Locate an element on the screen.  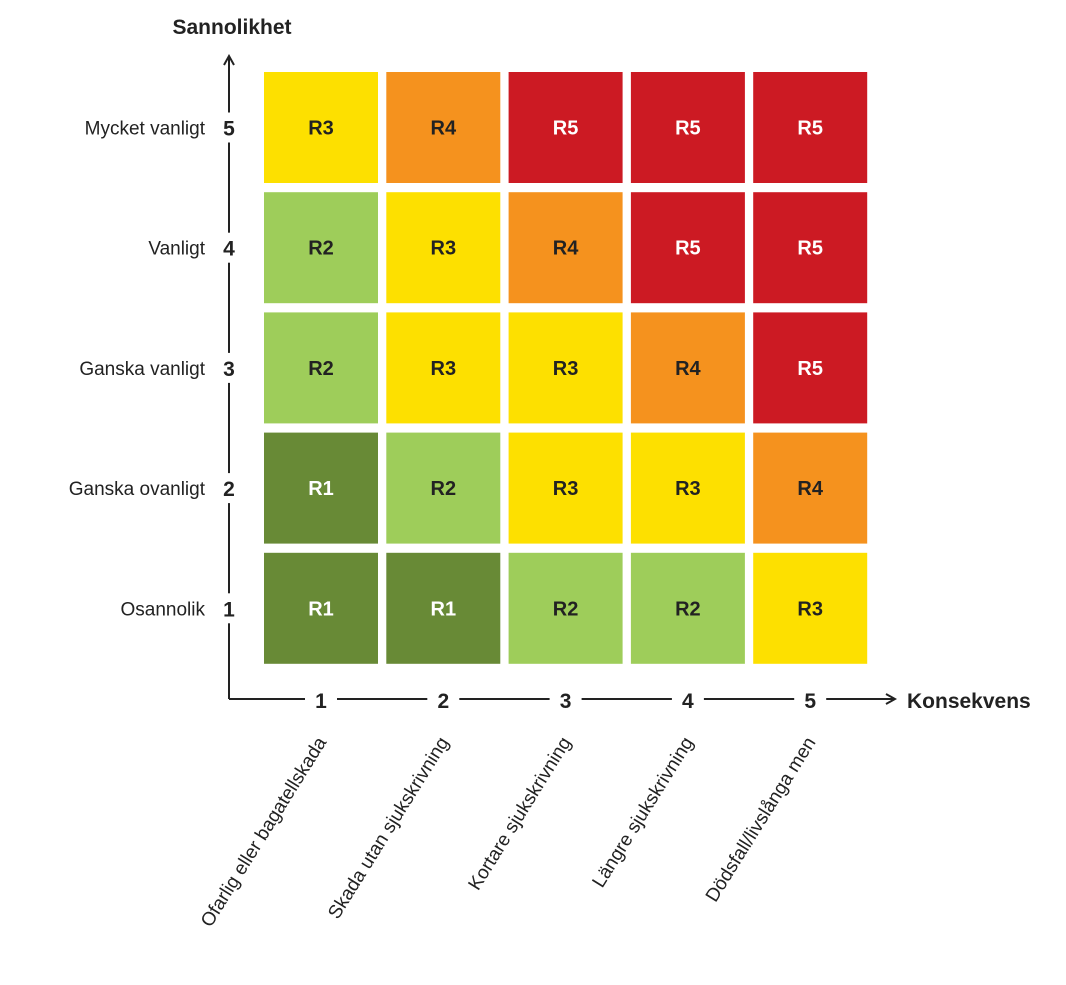
y-tick-label: 2 is located at coordinates (229, 489).